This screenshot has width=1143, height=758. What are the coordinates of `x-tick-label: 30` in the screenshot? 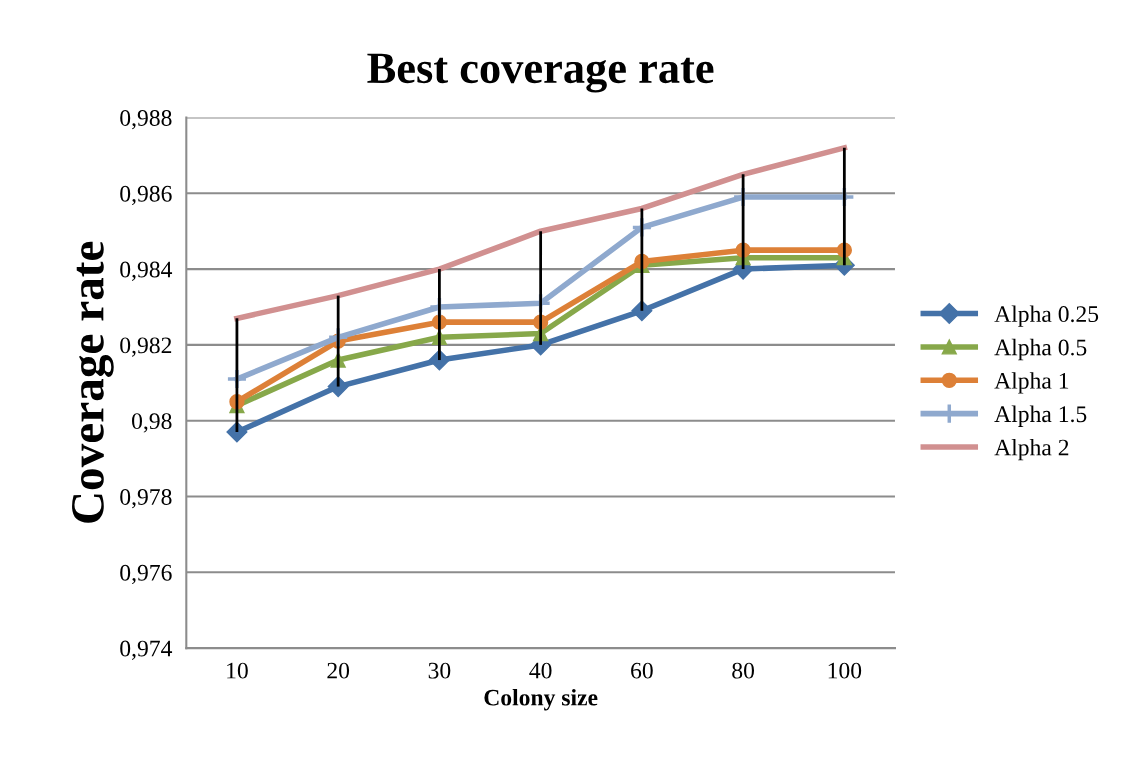 It's located at (439, 670).